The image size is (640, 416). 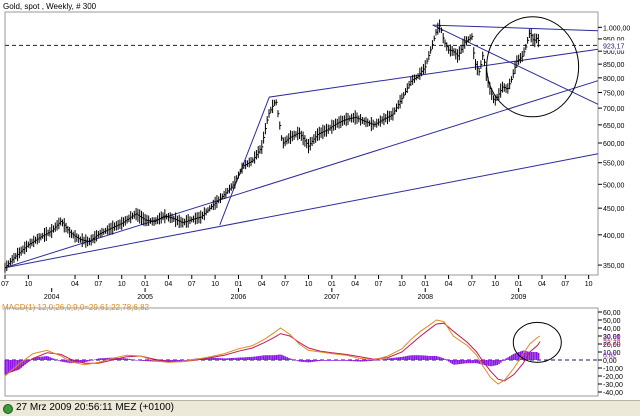 I want to click on x-year-label: 2007, so click(x=332, y=297).